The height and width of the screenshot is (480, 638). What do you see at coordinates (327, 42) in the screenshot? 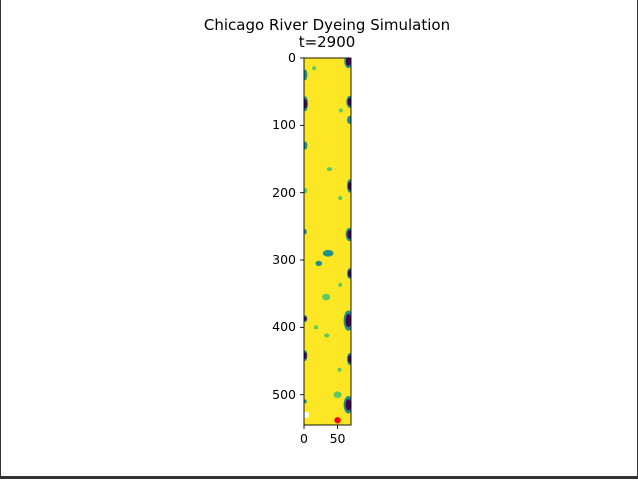
I see `chart-subtitle: t=2900` at bounding box center [327, 42].